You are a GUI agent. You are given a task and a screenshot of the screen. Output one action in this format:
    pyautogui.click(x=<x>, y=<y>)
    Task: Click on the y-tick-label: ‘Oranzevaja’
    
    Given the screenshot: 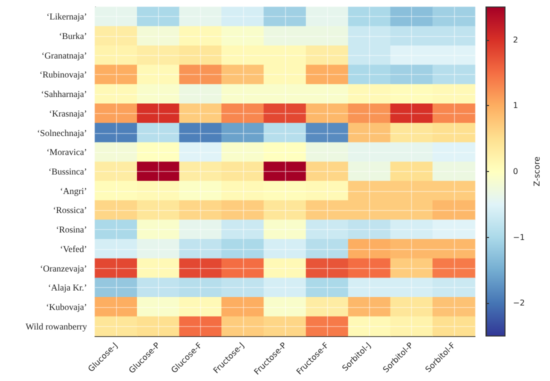 What is the action you would take?
    pyautogui.click(x=63, y=268)
    